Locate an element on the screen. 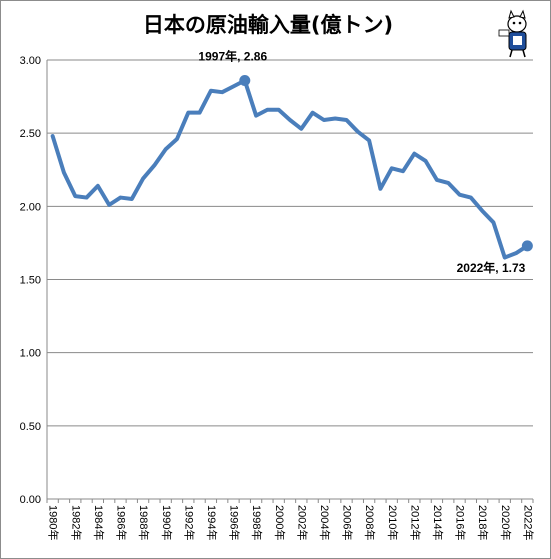  x-tick-label: 2018年 is located at coordinates (483, 522).